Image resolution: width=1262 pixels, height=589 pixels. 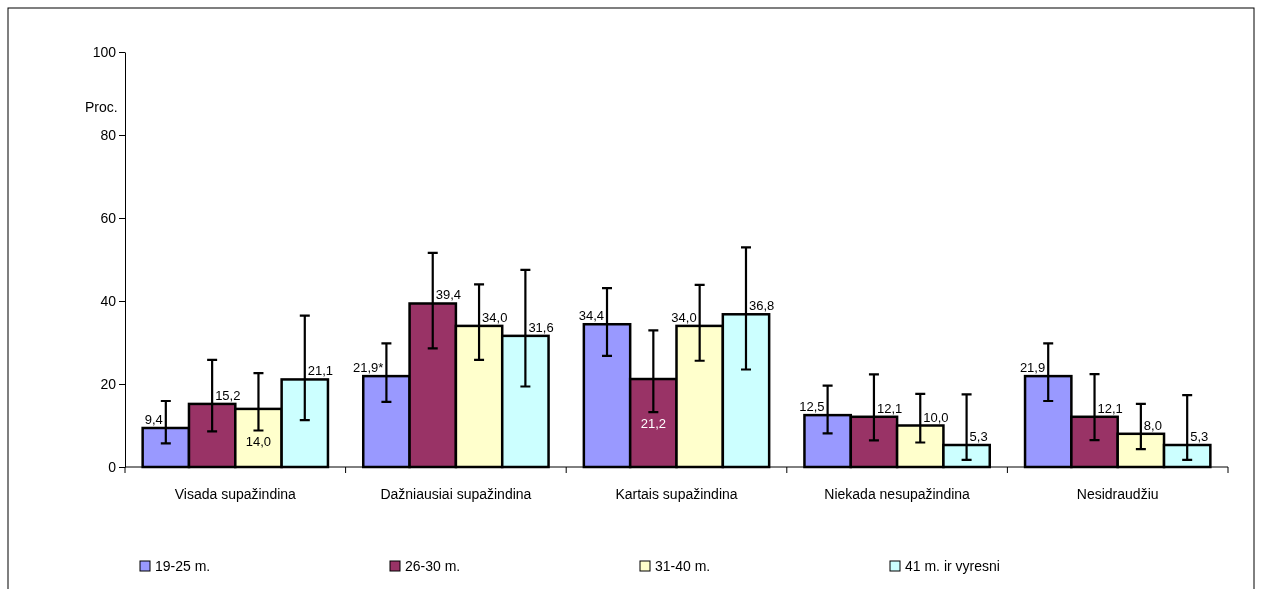 What do you see at coordinates (653, 424) in the screenshot?
I see `data-label: 21,2` at bounding box center [653, 424].